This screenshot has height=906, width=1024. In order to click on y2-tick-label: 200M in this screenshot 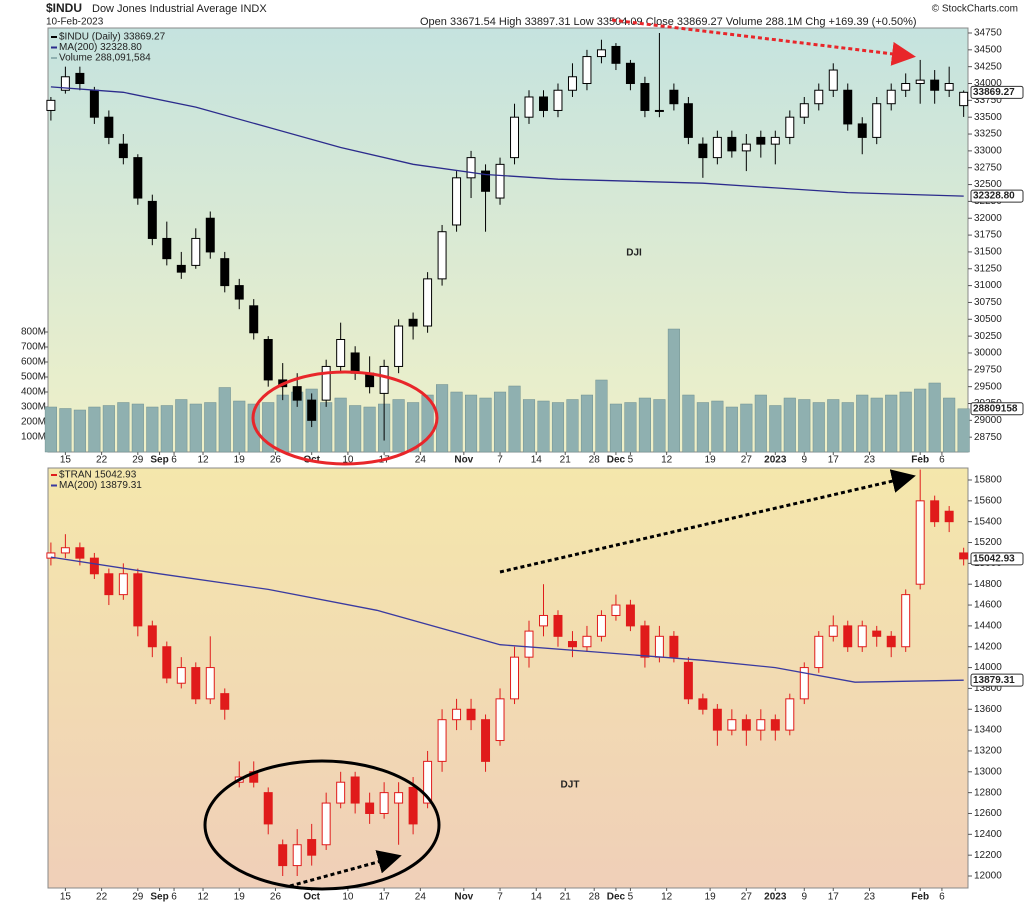, I will do `click(33, 422)`.